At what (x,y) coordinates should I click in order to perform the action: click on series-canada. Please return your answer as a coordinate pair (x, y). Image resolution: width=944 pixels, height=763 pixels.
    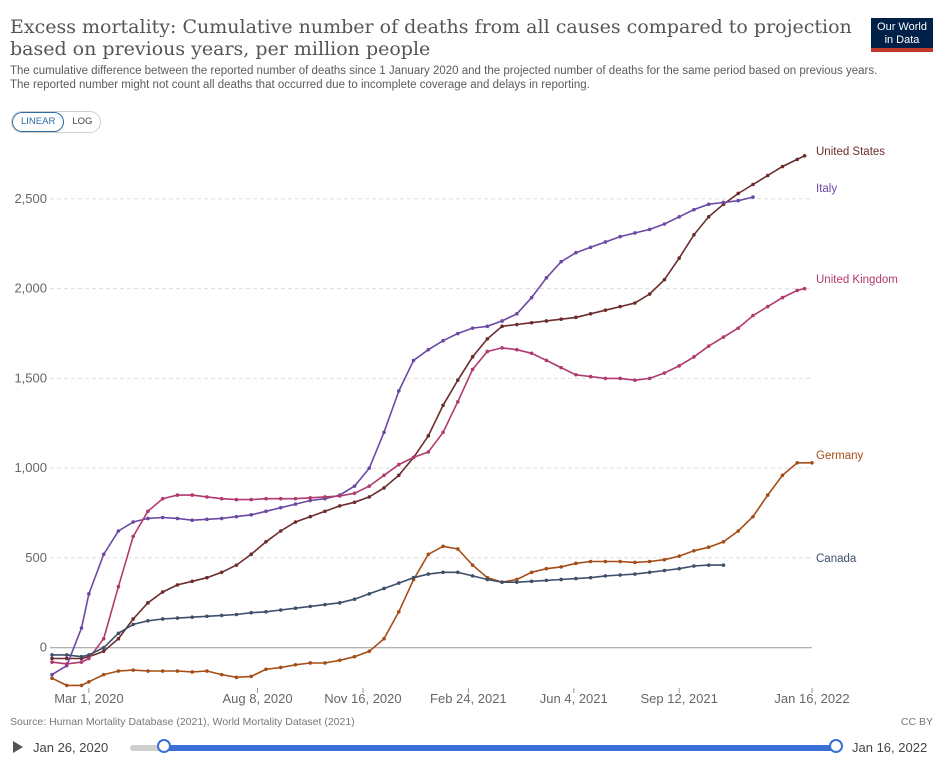
    Looking at the image, I should click on (388, 611).